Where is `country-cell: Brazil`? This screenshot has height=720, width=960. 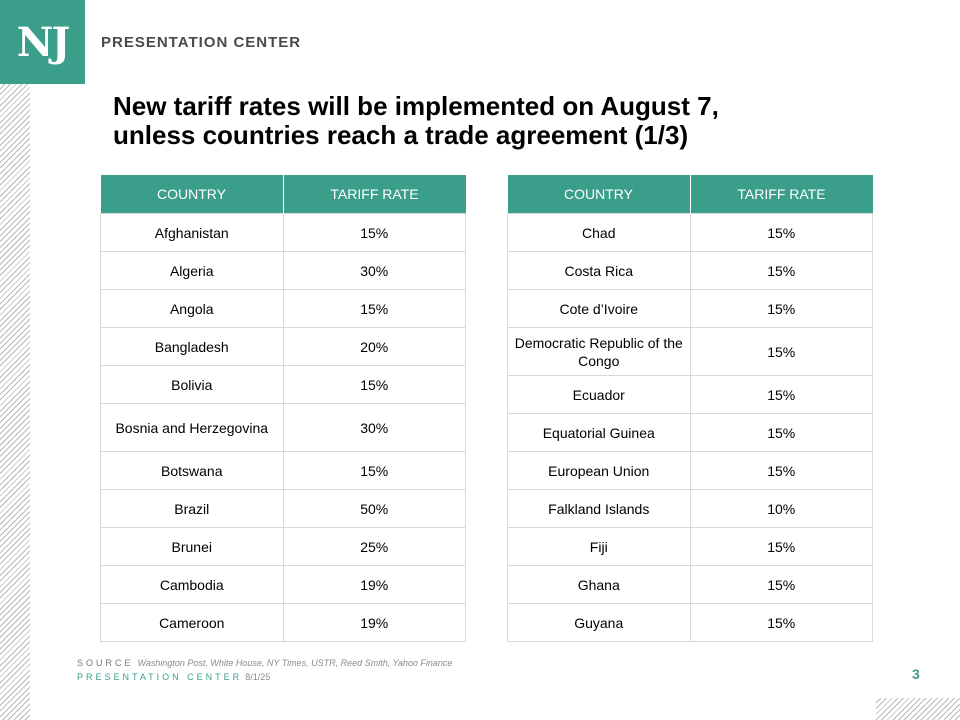
country-cell: Brazil is located at coordinates (192, 508).